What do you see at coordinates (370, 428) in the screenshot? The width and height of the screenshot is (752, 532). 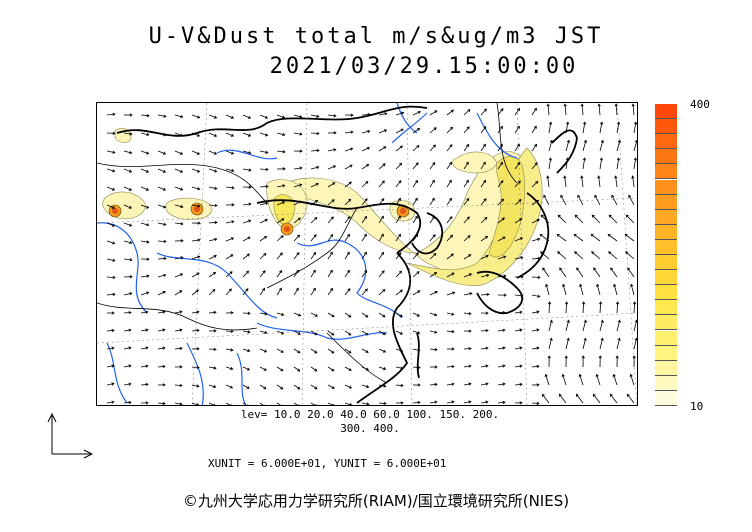 I see `contour-levels-line2: 300. 400.` at bounding box center [370, 428].